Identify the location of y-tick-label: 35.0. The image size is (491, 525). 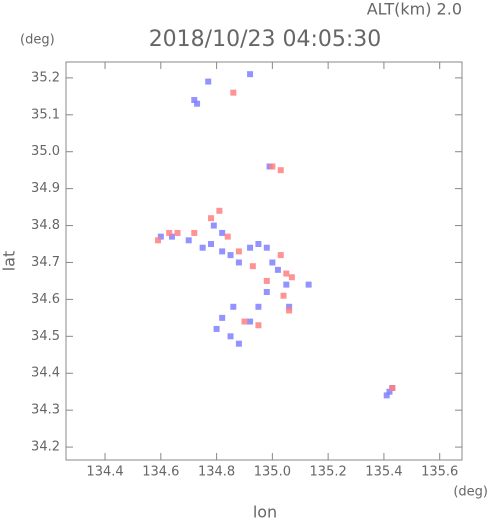
(45, 151).